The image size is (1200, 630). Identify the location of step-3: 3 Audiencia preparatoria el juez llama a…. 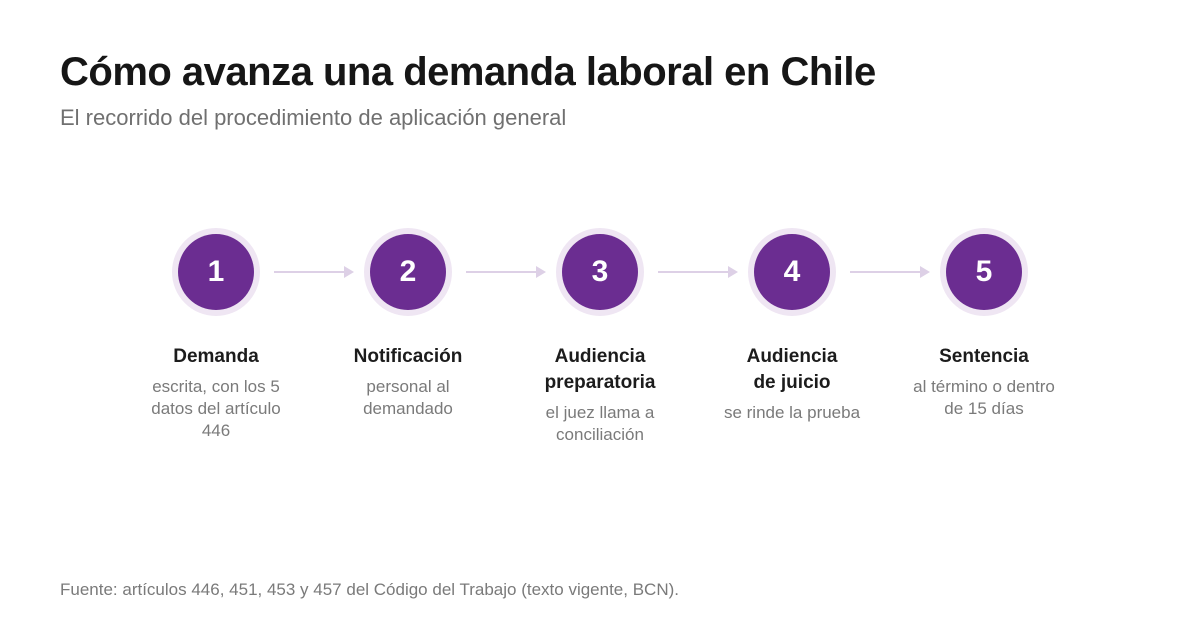
(600, 337).